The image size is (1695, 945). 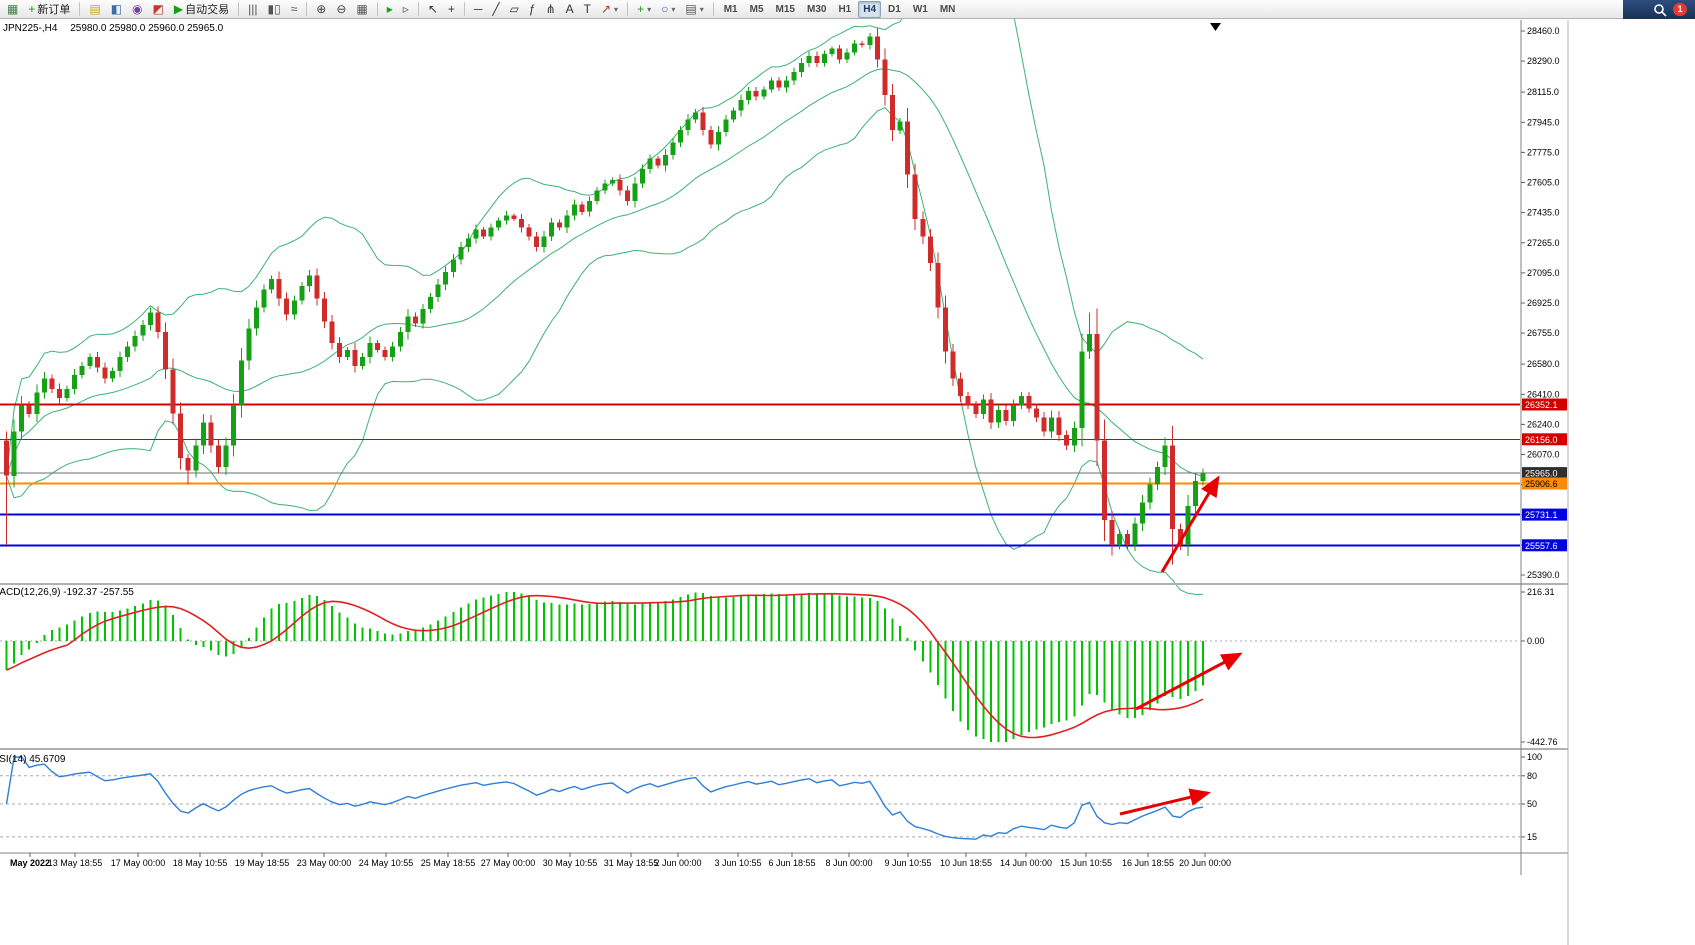 I want to click on data-window-icon: ◧, so click(x=116, y=9).